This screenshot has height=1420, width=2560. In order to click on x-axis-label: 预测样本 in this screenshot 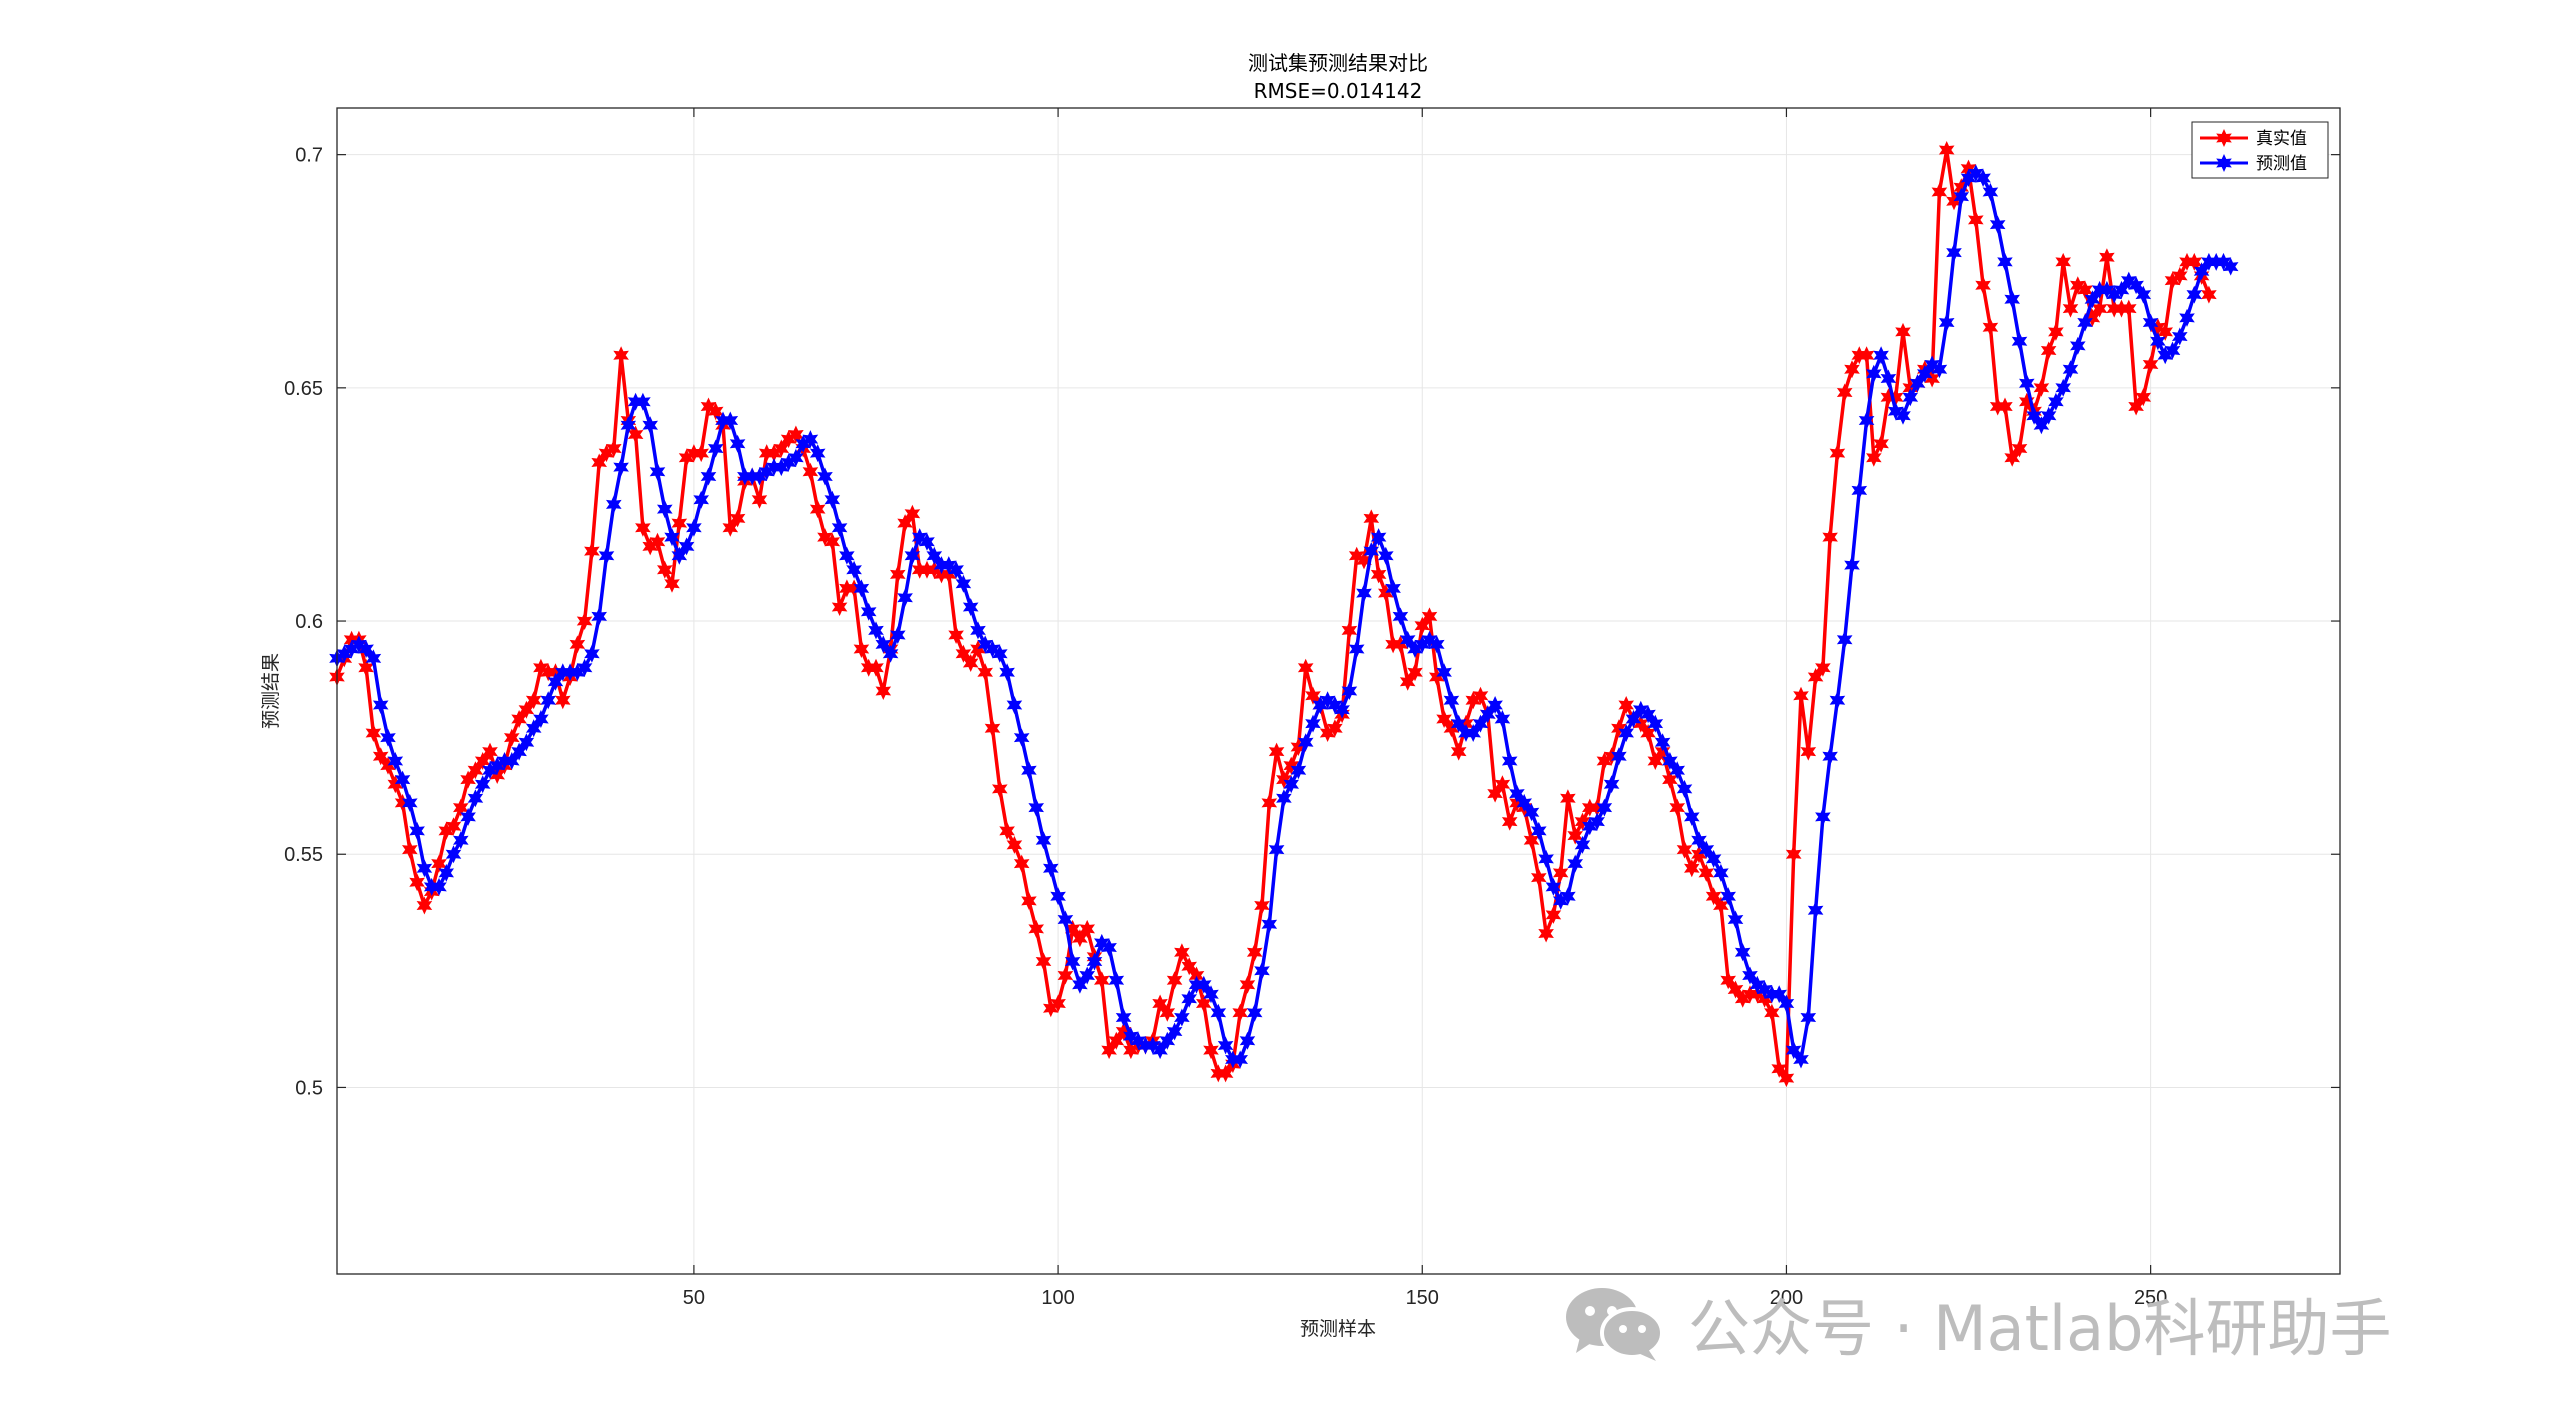, I will do `click(1338, 1329)`.